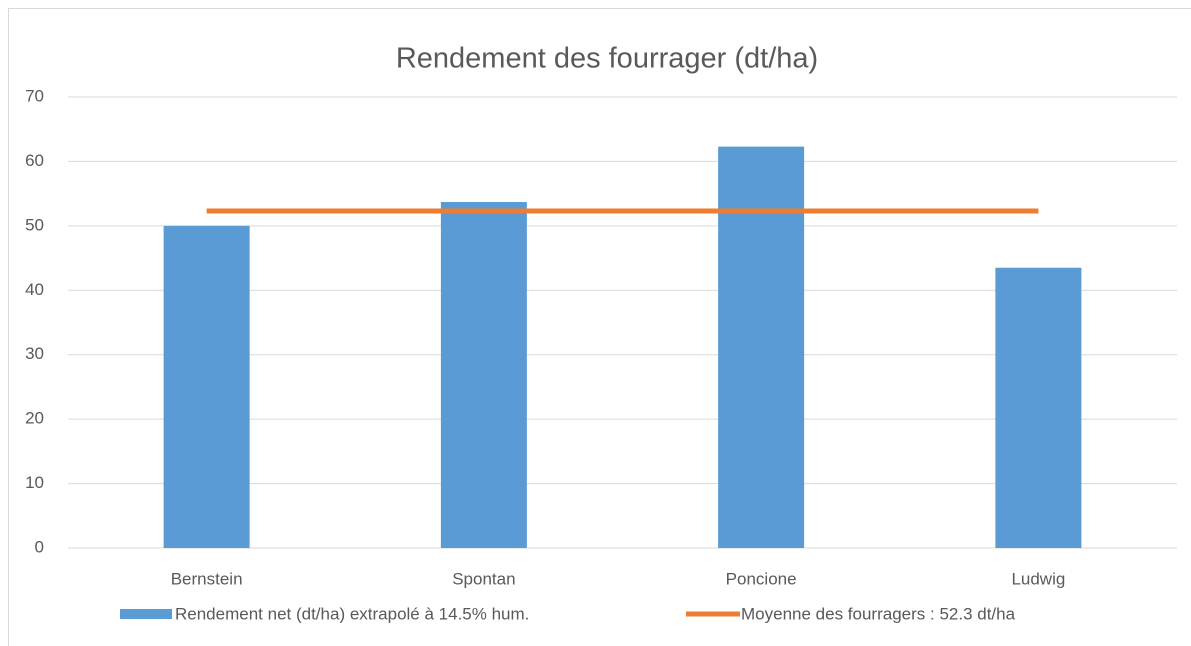 Image resolution: width=1191 pixels, height=646 pixels. What do you see at coordinates (607, 59) in the screenshot?
I see `chart-title: Rendement des fourrager (dt/ha)` at bounding box center [607, 59].